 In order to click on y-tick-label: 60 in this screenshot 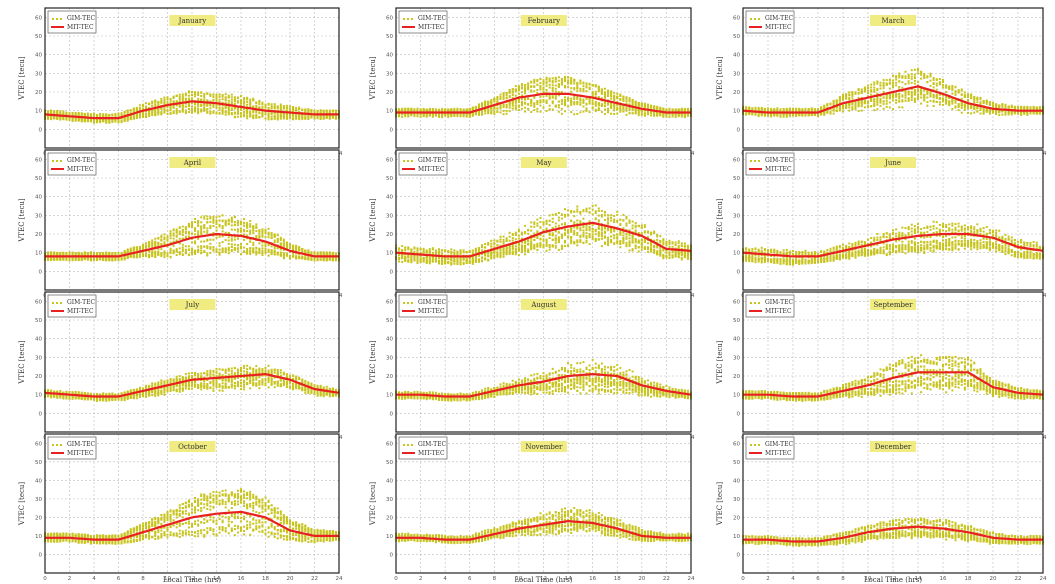, I will do `click(389, 18)`.